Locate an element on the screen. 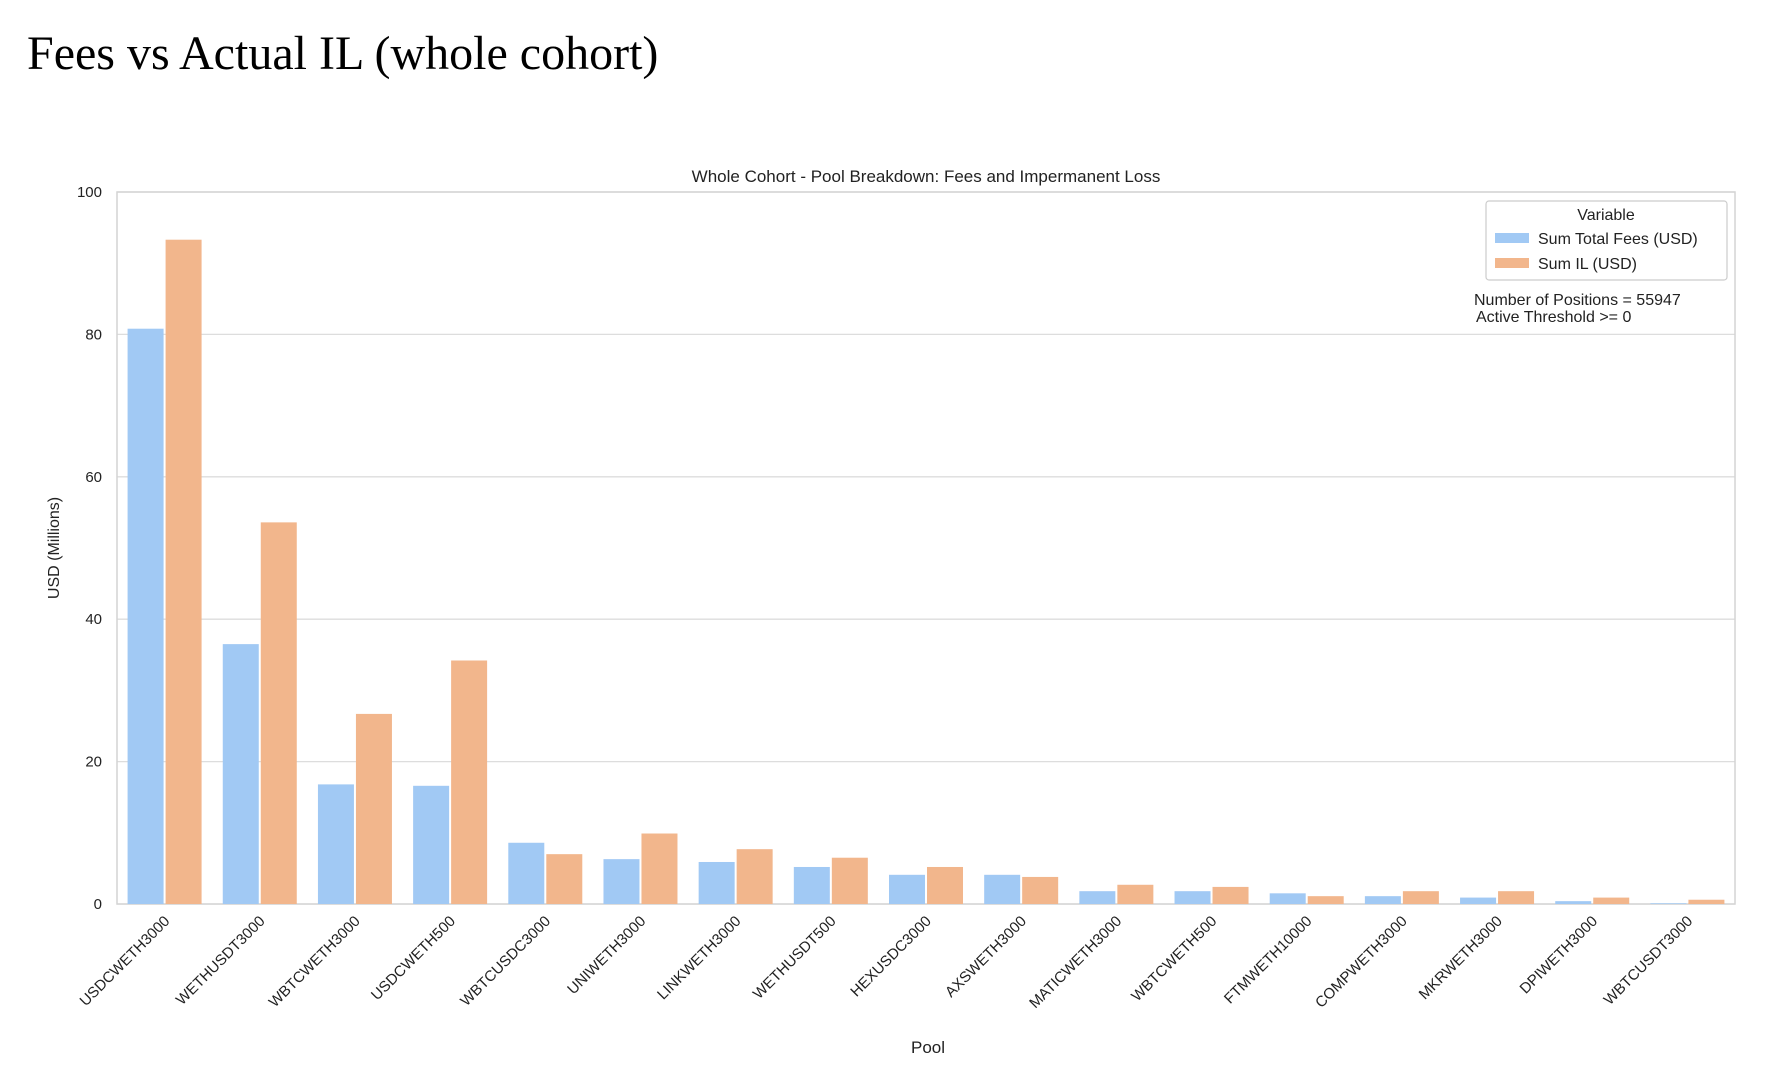 This screenshot has height=1084, width=1768. y-axis-label: USD (Millions) is located at coordinates (54, 548).